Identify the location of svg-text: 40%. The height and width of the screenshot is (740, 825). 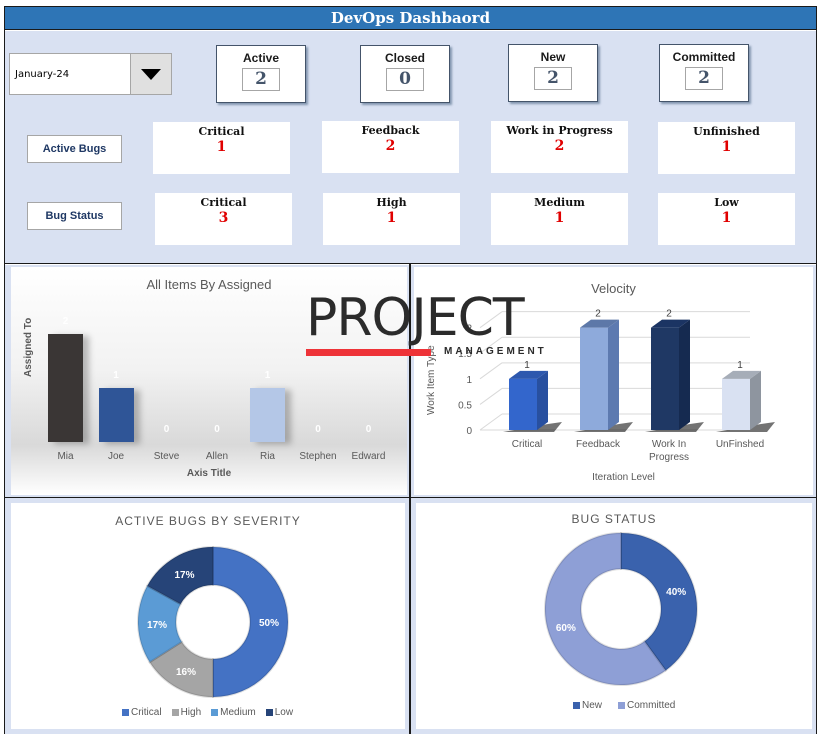
(676, 592).